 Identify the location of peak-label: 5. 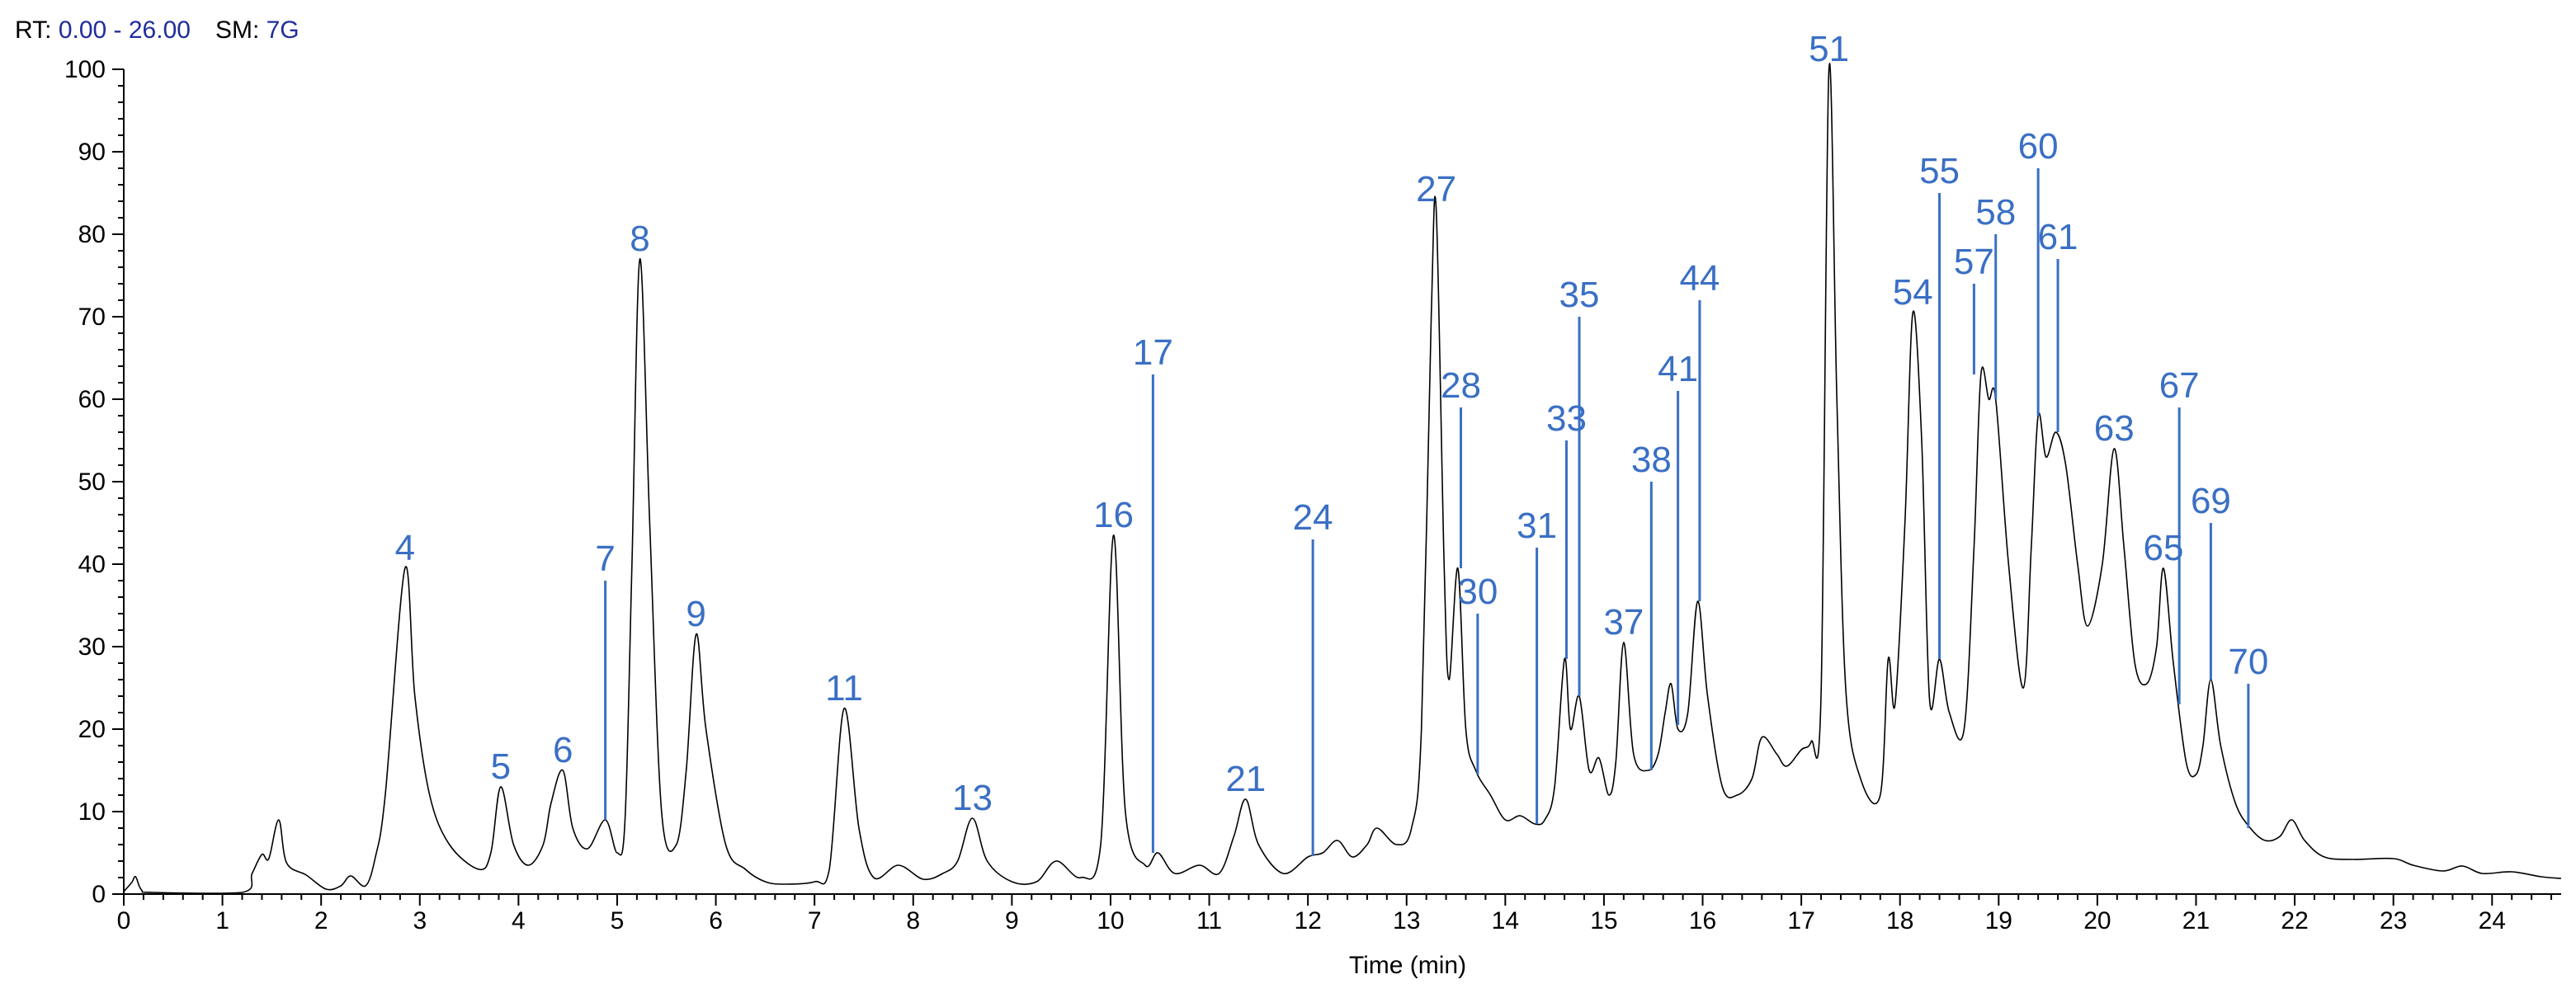
(501, 766).